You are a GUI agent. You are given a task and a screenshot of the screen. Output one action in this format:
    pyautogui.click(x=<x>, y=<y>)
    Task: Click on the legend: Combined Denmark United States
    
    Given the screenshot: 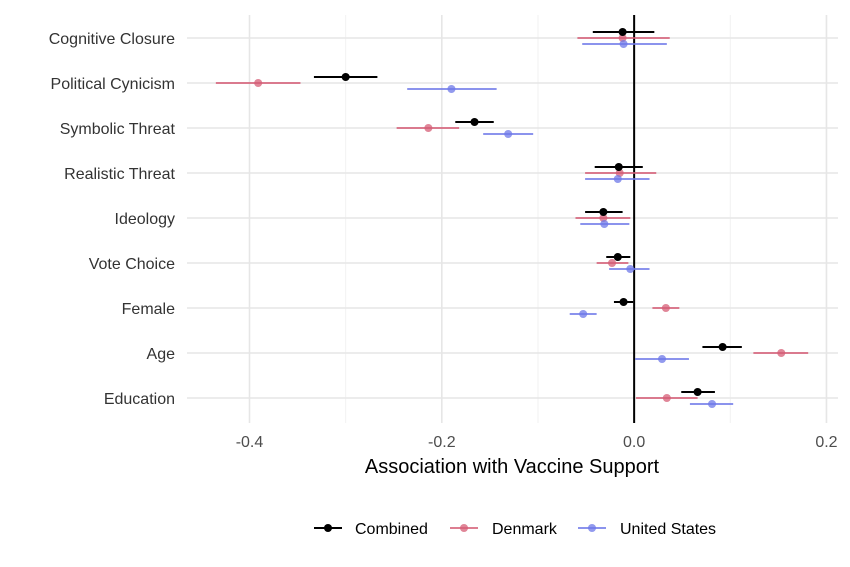 What is the action you would take?
    pyautogui.click(x=515, y=529)
    